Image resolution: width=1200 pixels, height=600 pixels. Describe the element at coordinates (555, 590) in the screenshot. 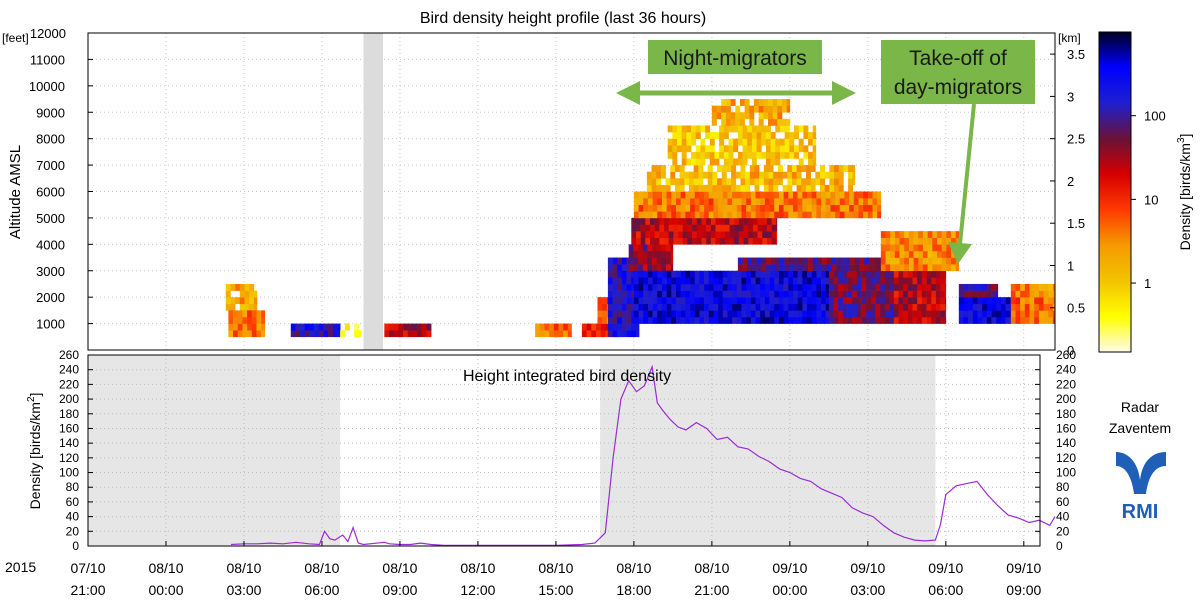

I see `time-tick-time: 15:00` at that location.